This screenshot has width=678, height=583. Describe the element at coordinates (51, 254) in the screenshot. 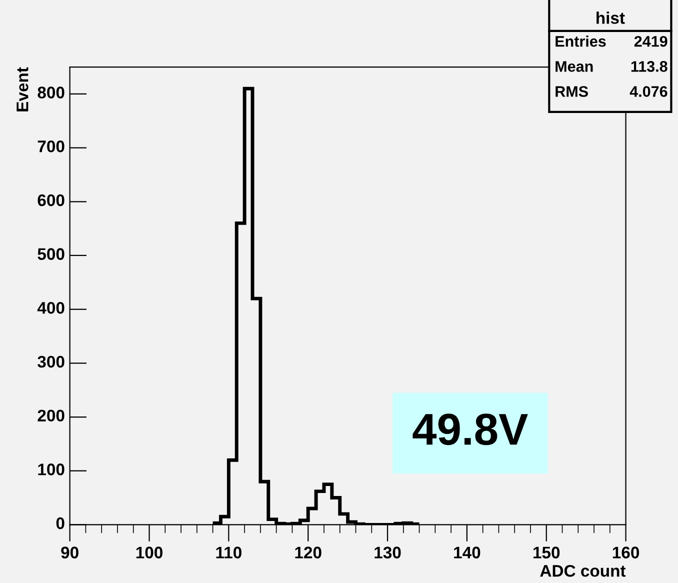

I see `y-tick-label: 500` at that location.